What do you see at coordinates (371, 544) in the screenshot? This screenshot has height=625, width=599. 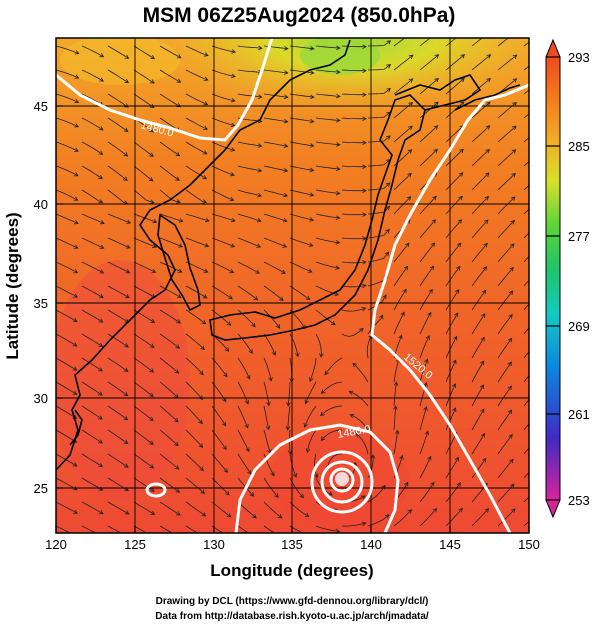 I see `x-tick-label: 140` at bounding box center [371, 544].